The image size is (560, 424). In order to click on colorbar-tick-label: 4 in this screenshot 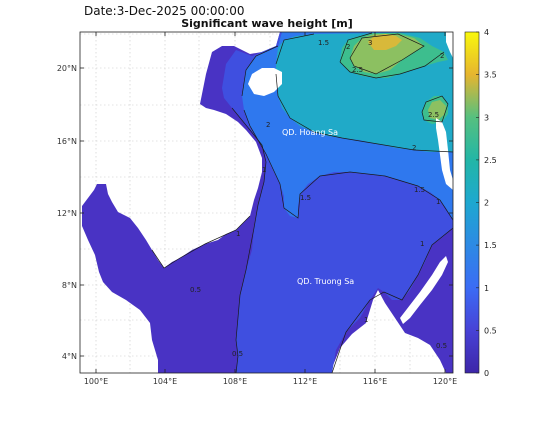, I will do `click(486, 32)`.